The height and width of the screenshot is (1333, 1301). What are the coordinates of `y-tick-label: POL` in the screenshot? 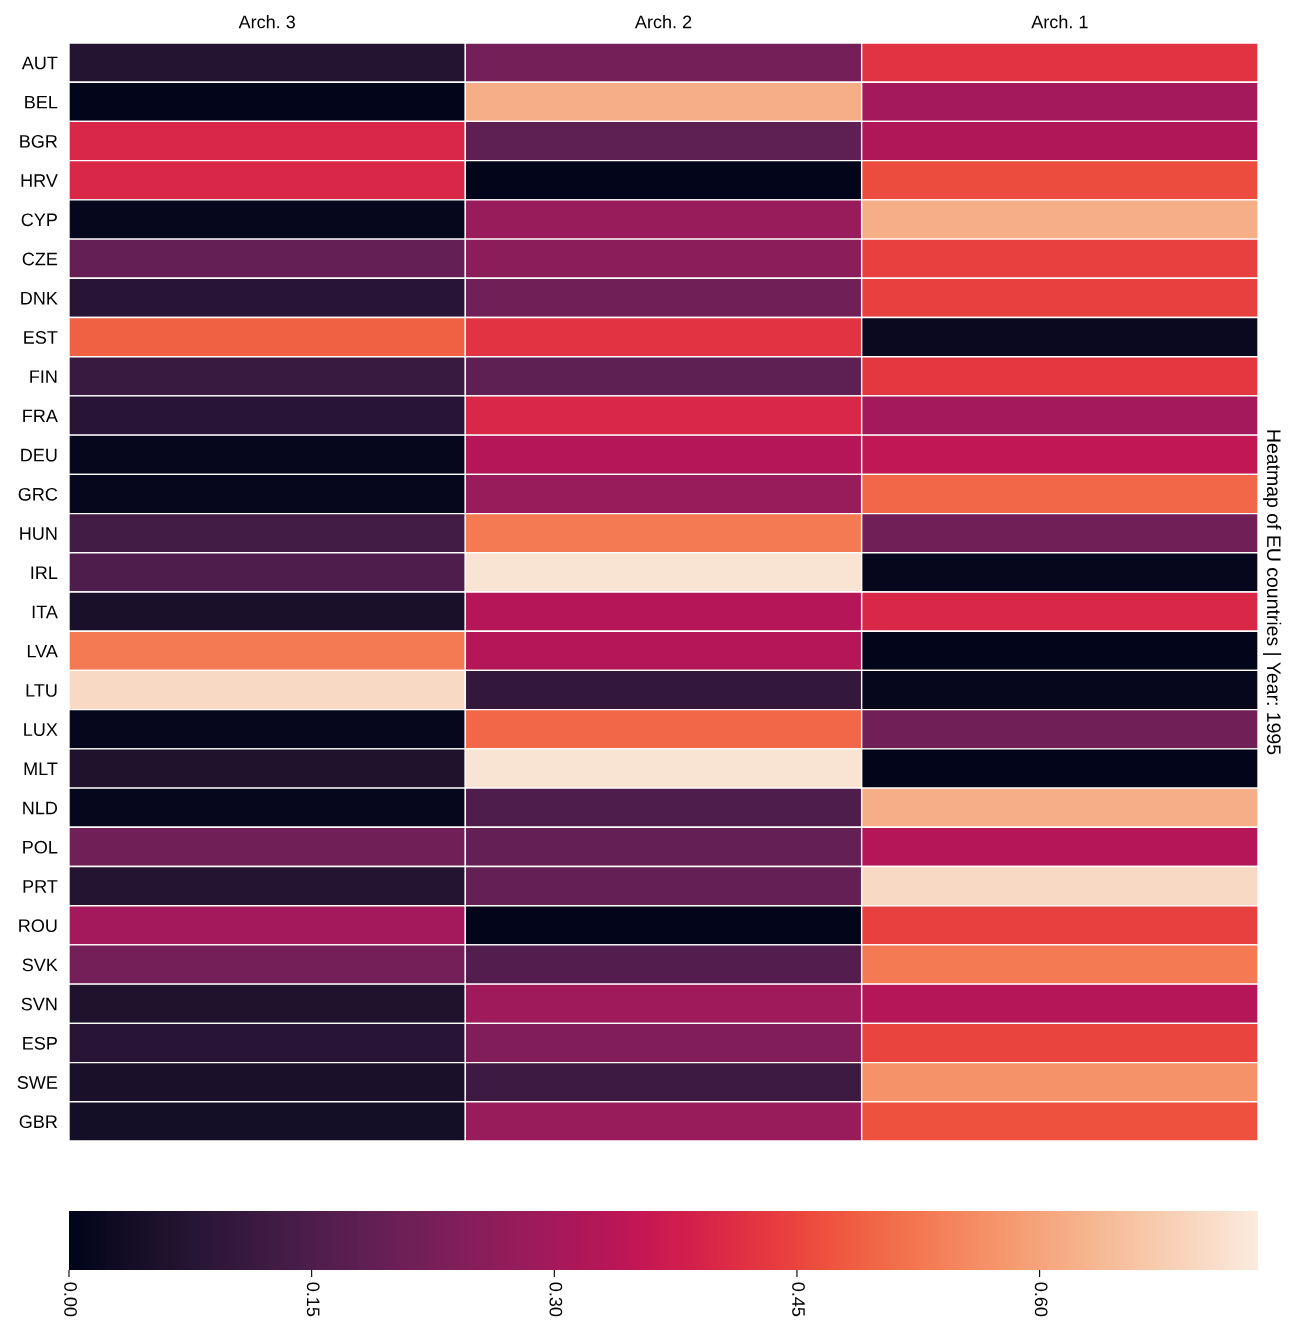 It's located at (40, 847).